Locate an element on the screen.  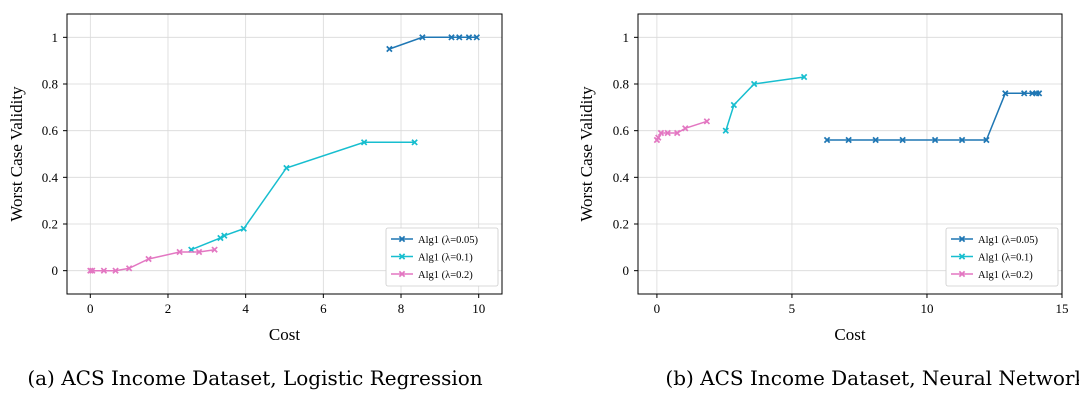
figure-caption: (b) ACS Income Dataset, Neural Network is located at coordinates (872, 378).